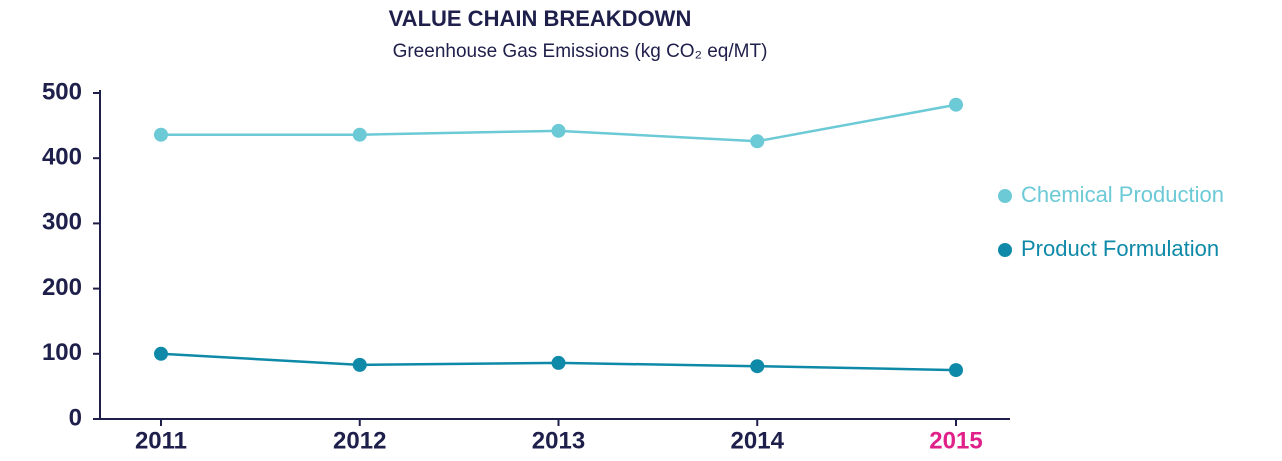 The image size is (1282, 461). Describe the element at coordinates (161, 440) in the screenshot. I see `x-tick-label: 2011` at that location.